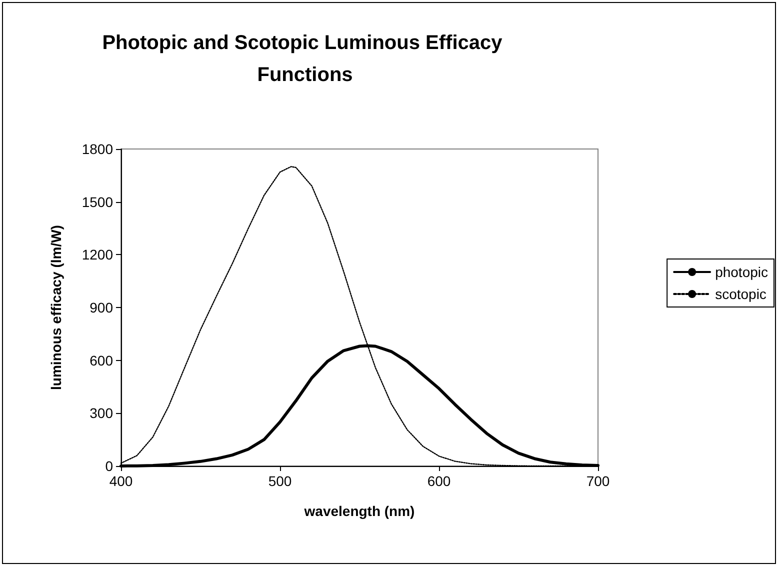 The width and height of the screenshot is (778, 566). I want to click on y-tick-label: 1800, so click(98, 149).